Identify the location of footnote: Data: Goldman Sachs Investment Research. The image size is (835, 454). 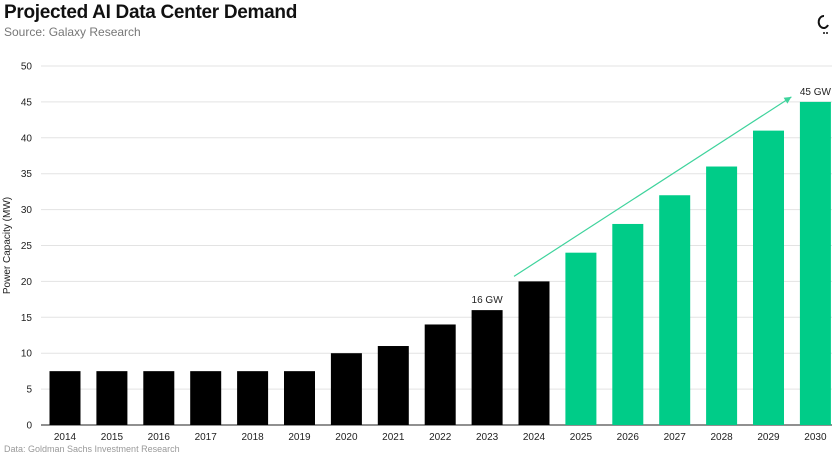
(92, 449).